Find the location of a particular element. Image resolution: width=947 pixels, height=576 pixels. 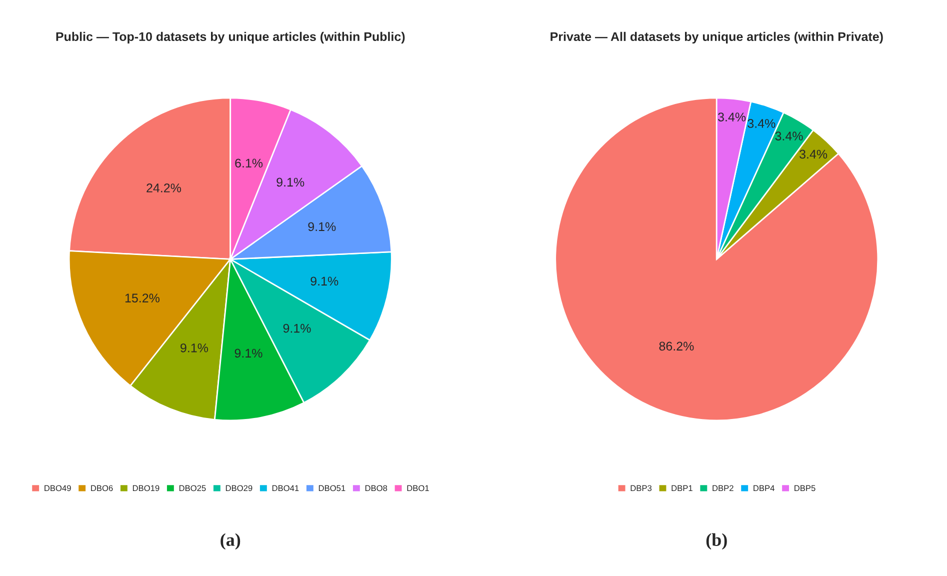

legend-label: DBO41 is located at coordinates (285, 488).